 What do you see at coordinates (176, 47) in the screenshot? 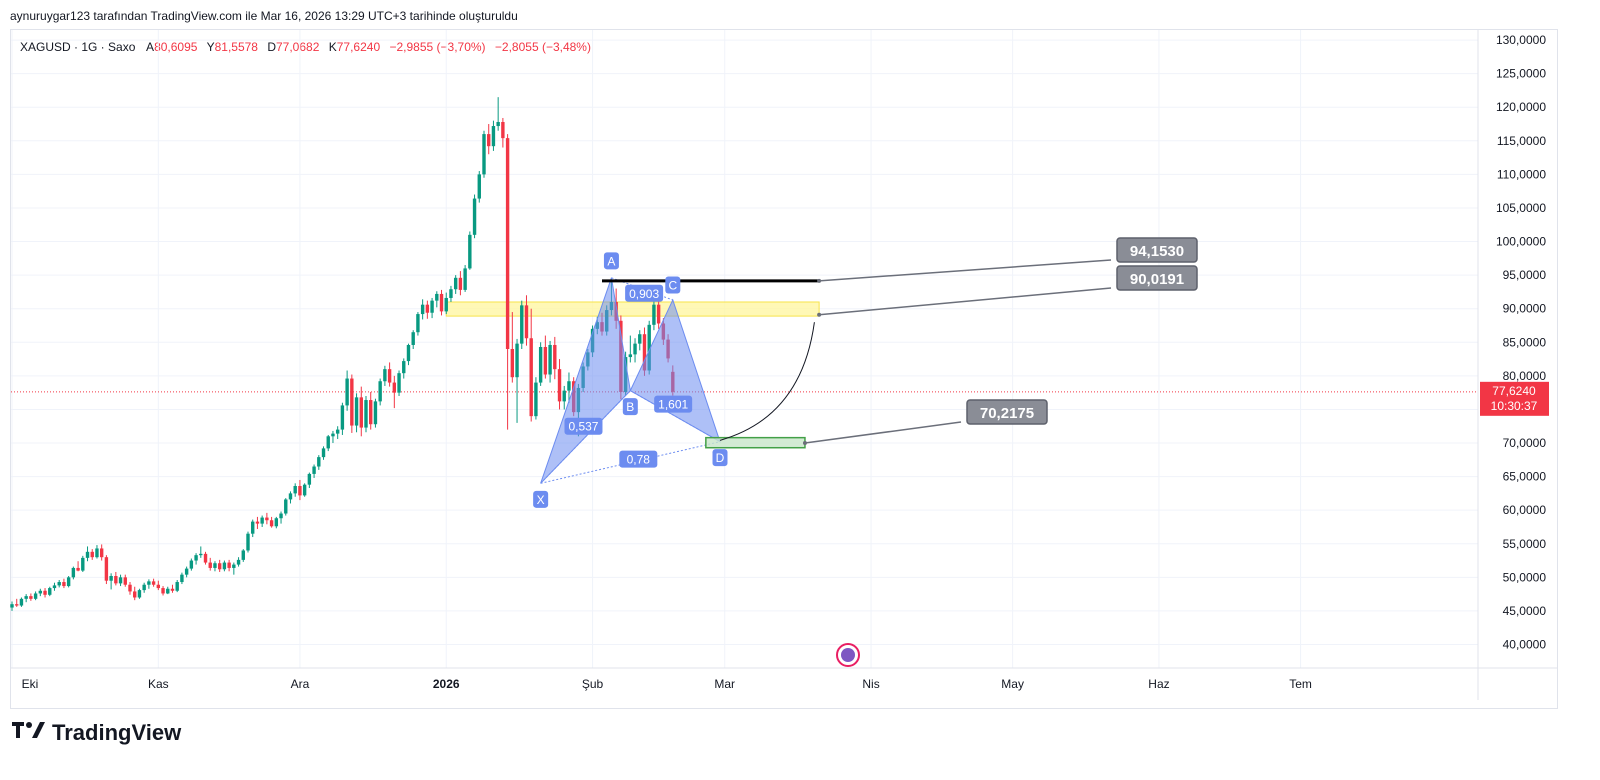
I see `legend-open: 80,6095` at bounding box center [176, 47].